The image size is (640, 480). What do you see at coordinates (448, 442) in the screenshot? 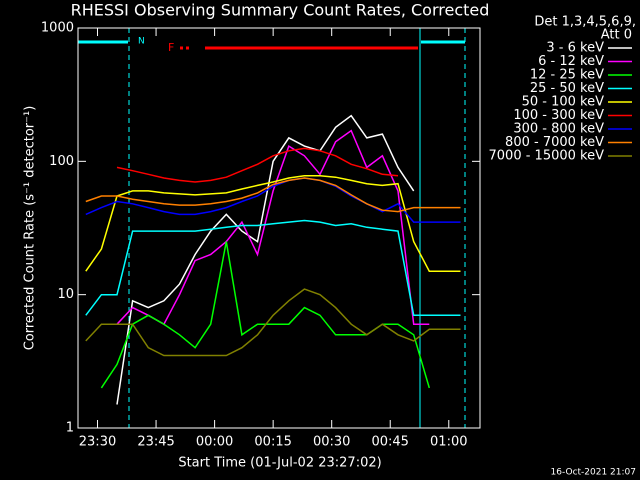
I see `x-tick-label: 01:00` at bounding box center [448, 442].